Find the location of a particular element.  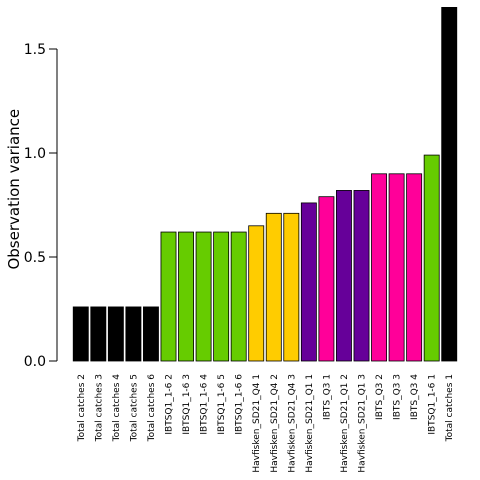

x-tick-label: Total catches 4 is located at coordinates (117, 408).